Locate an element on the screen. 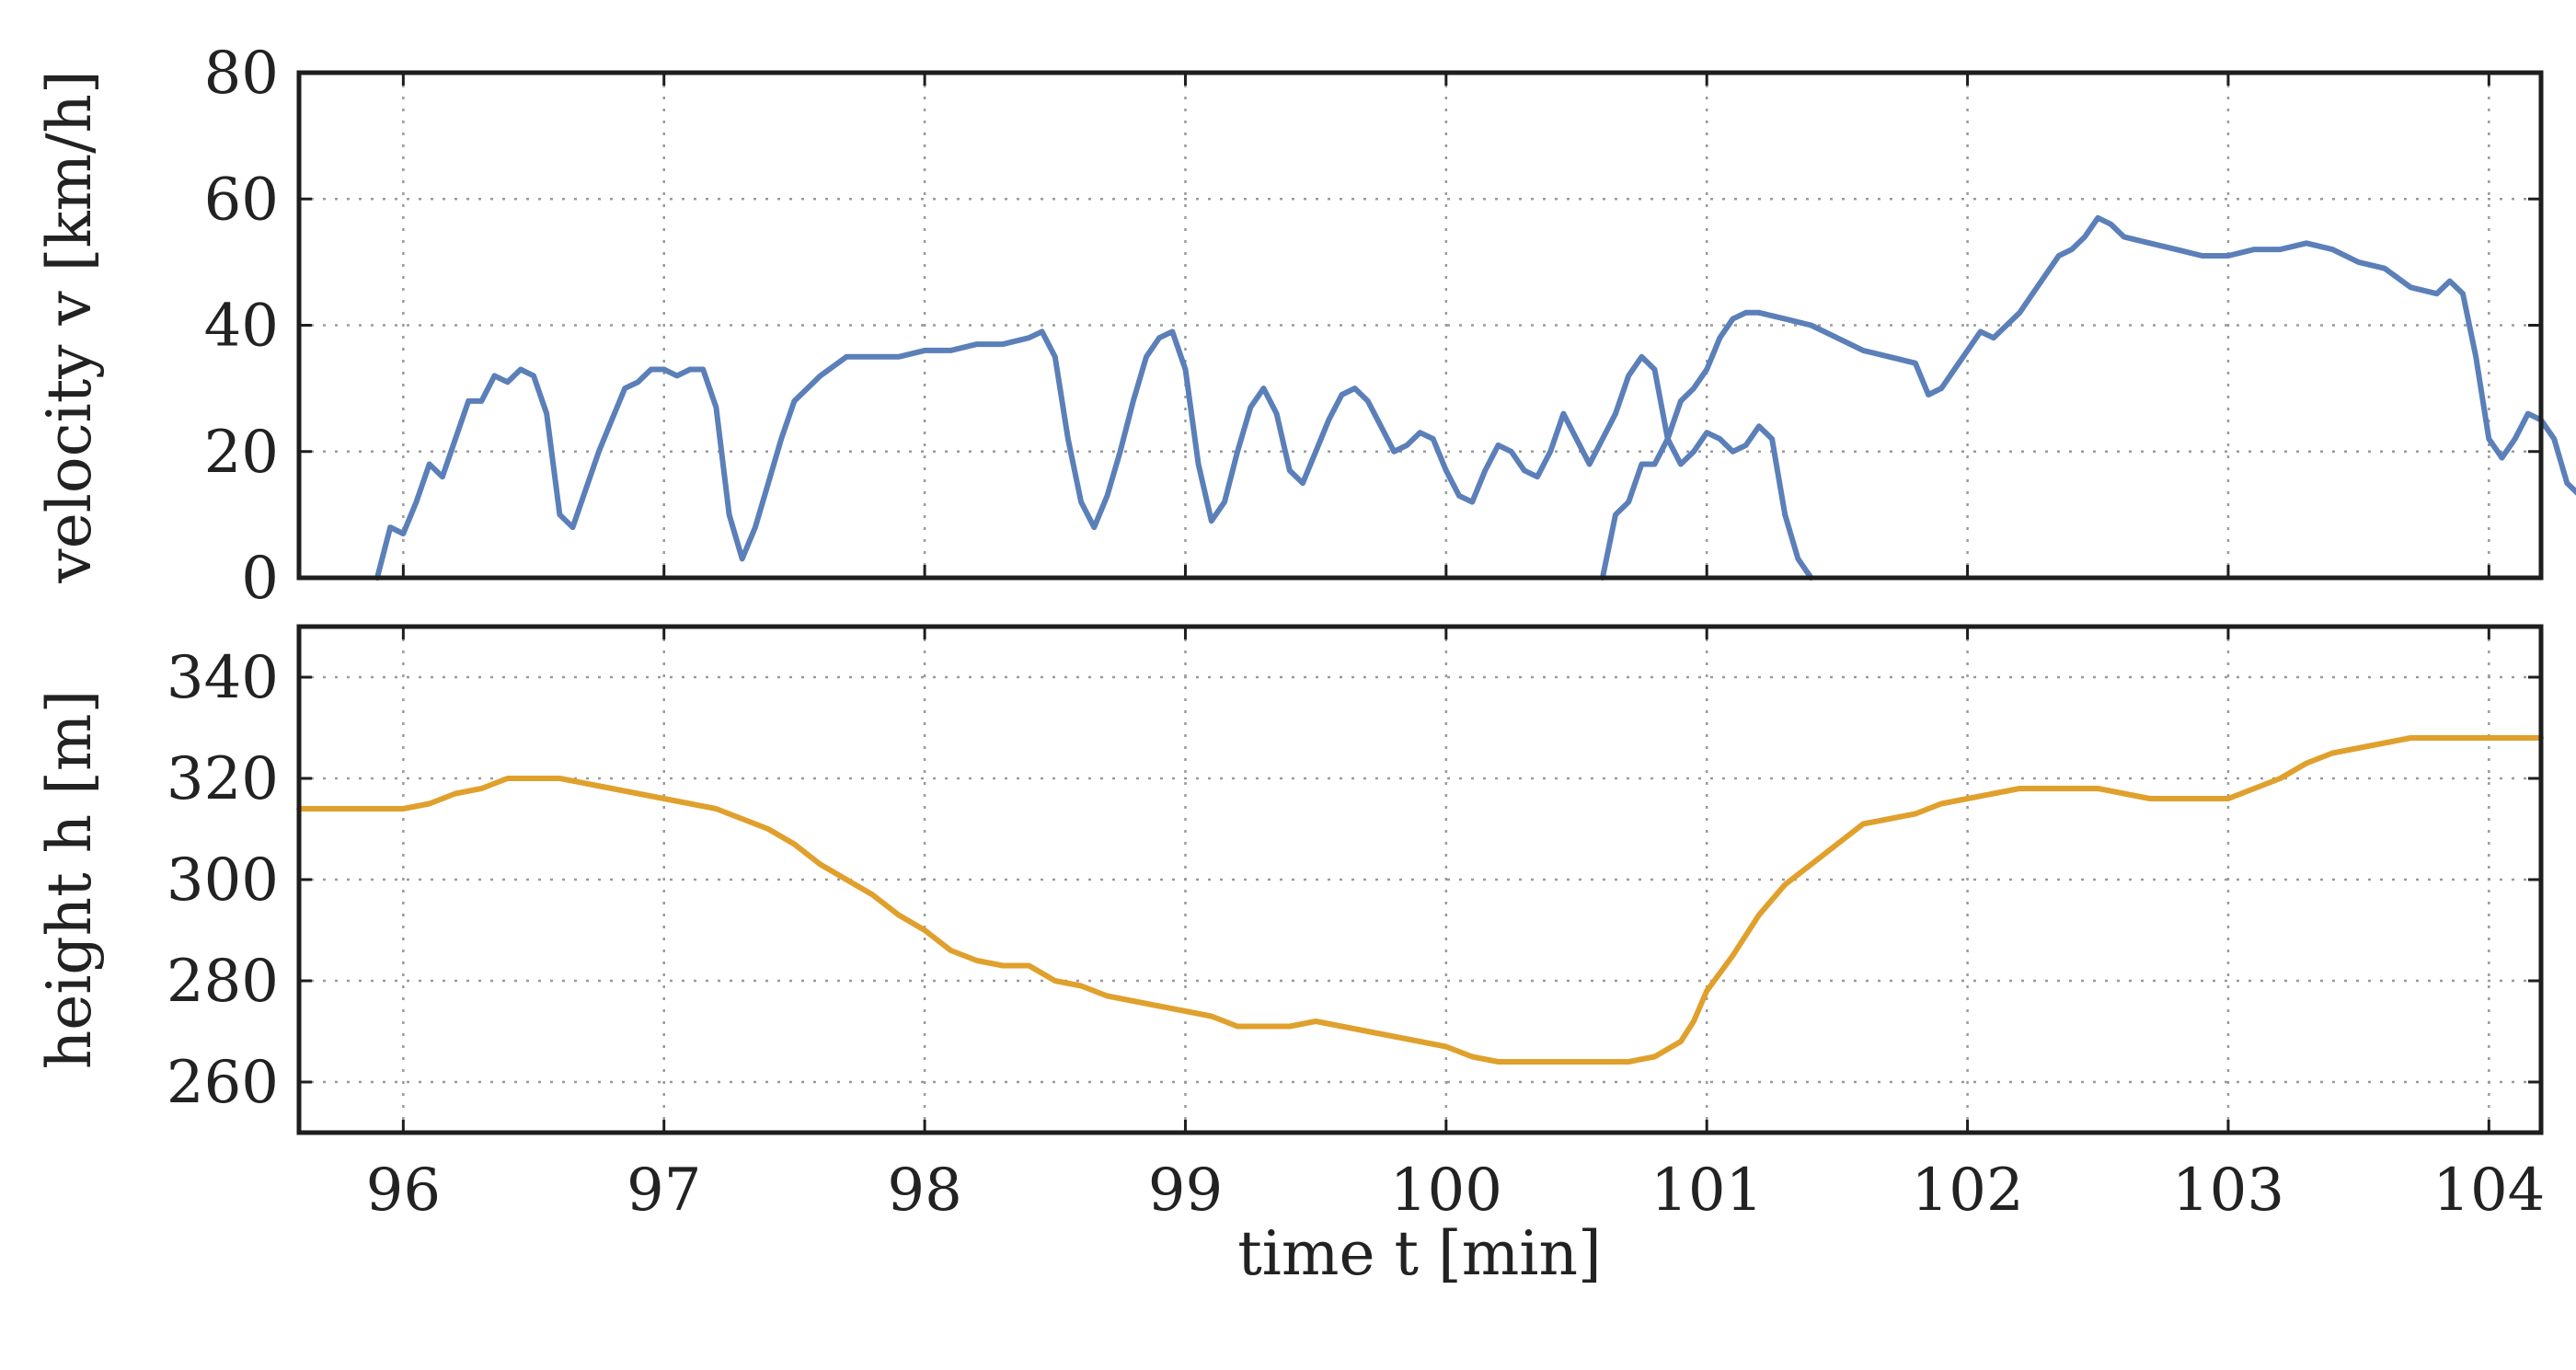  x-tick-label: 101 is located at coordinates (1706, 1191).